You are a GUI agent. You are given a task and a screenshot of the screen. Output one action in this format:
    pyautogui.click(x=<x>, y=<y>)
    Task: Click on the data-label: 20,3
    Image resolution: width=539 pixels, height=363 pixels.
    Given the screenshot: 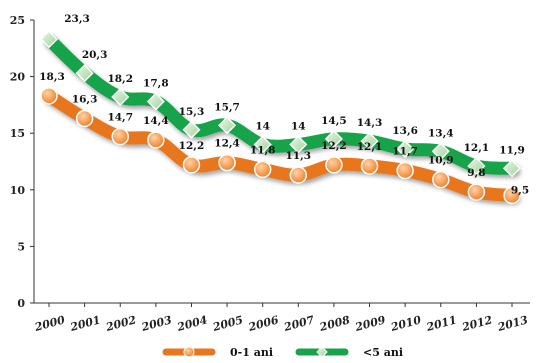 What is the action you would take?
    pyautogui.click(x=95, y=55)
    